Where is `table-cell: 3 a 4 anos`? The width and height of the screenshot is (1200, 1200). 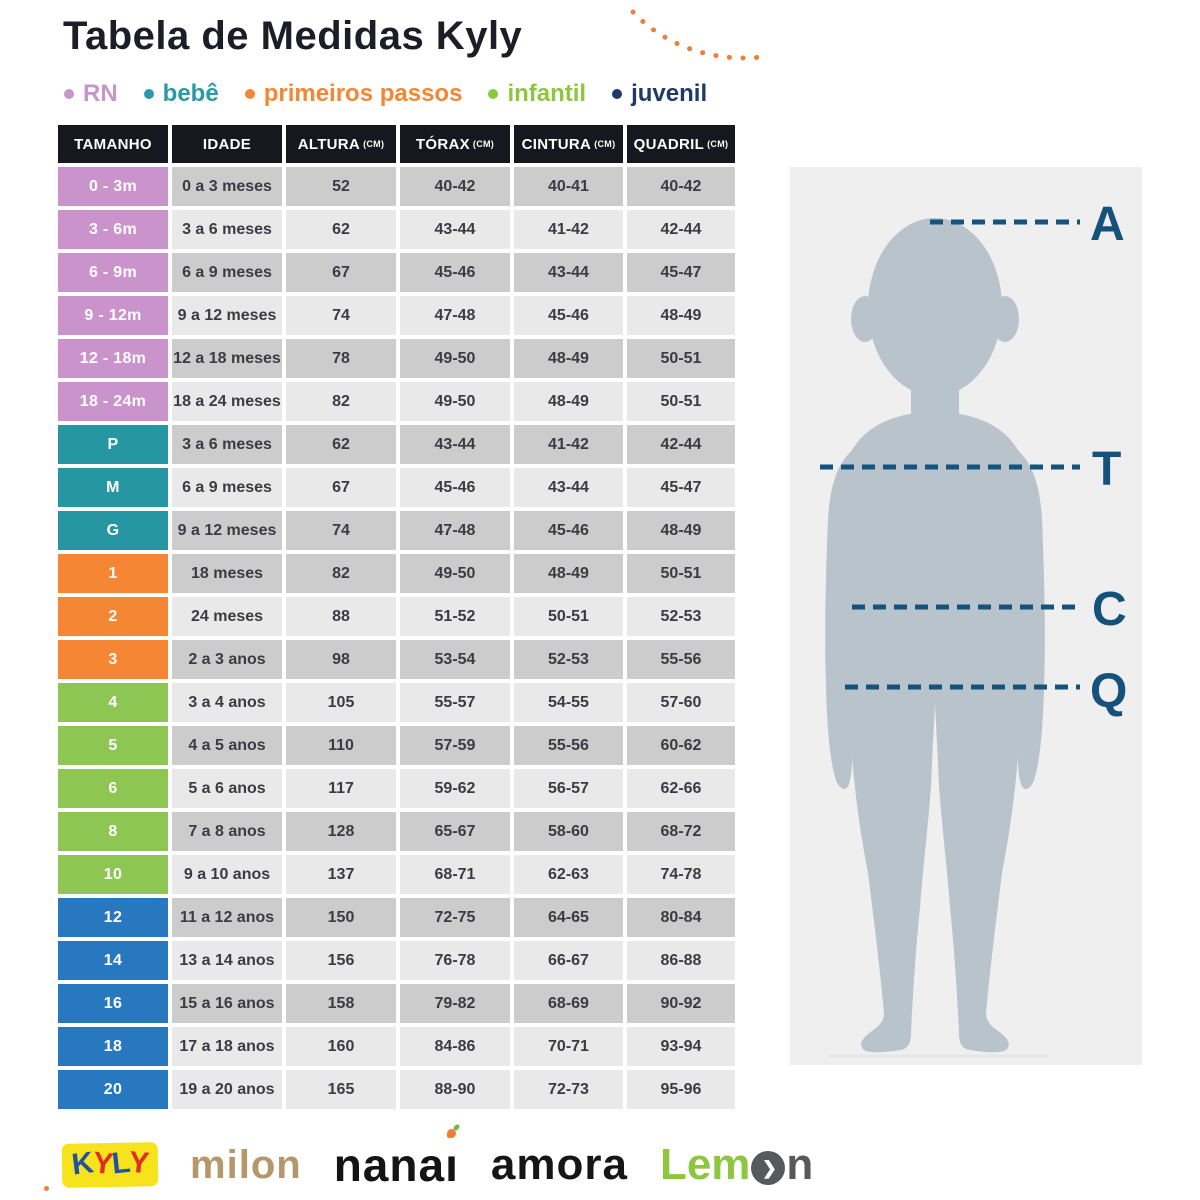 table-cell: 3 a 4 anos is located at coordinates (227, 702).